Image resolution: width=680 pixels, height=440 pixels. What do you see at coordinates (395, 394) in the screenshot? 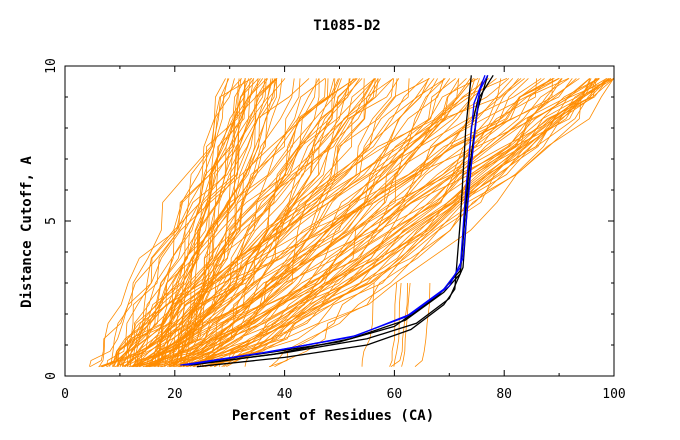
I see `x-tick-label: 60` at bounding box center [395, 394].